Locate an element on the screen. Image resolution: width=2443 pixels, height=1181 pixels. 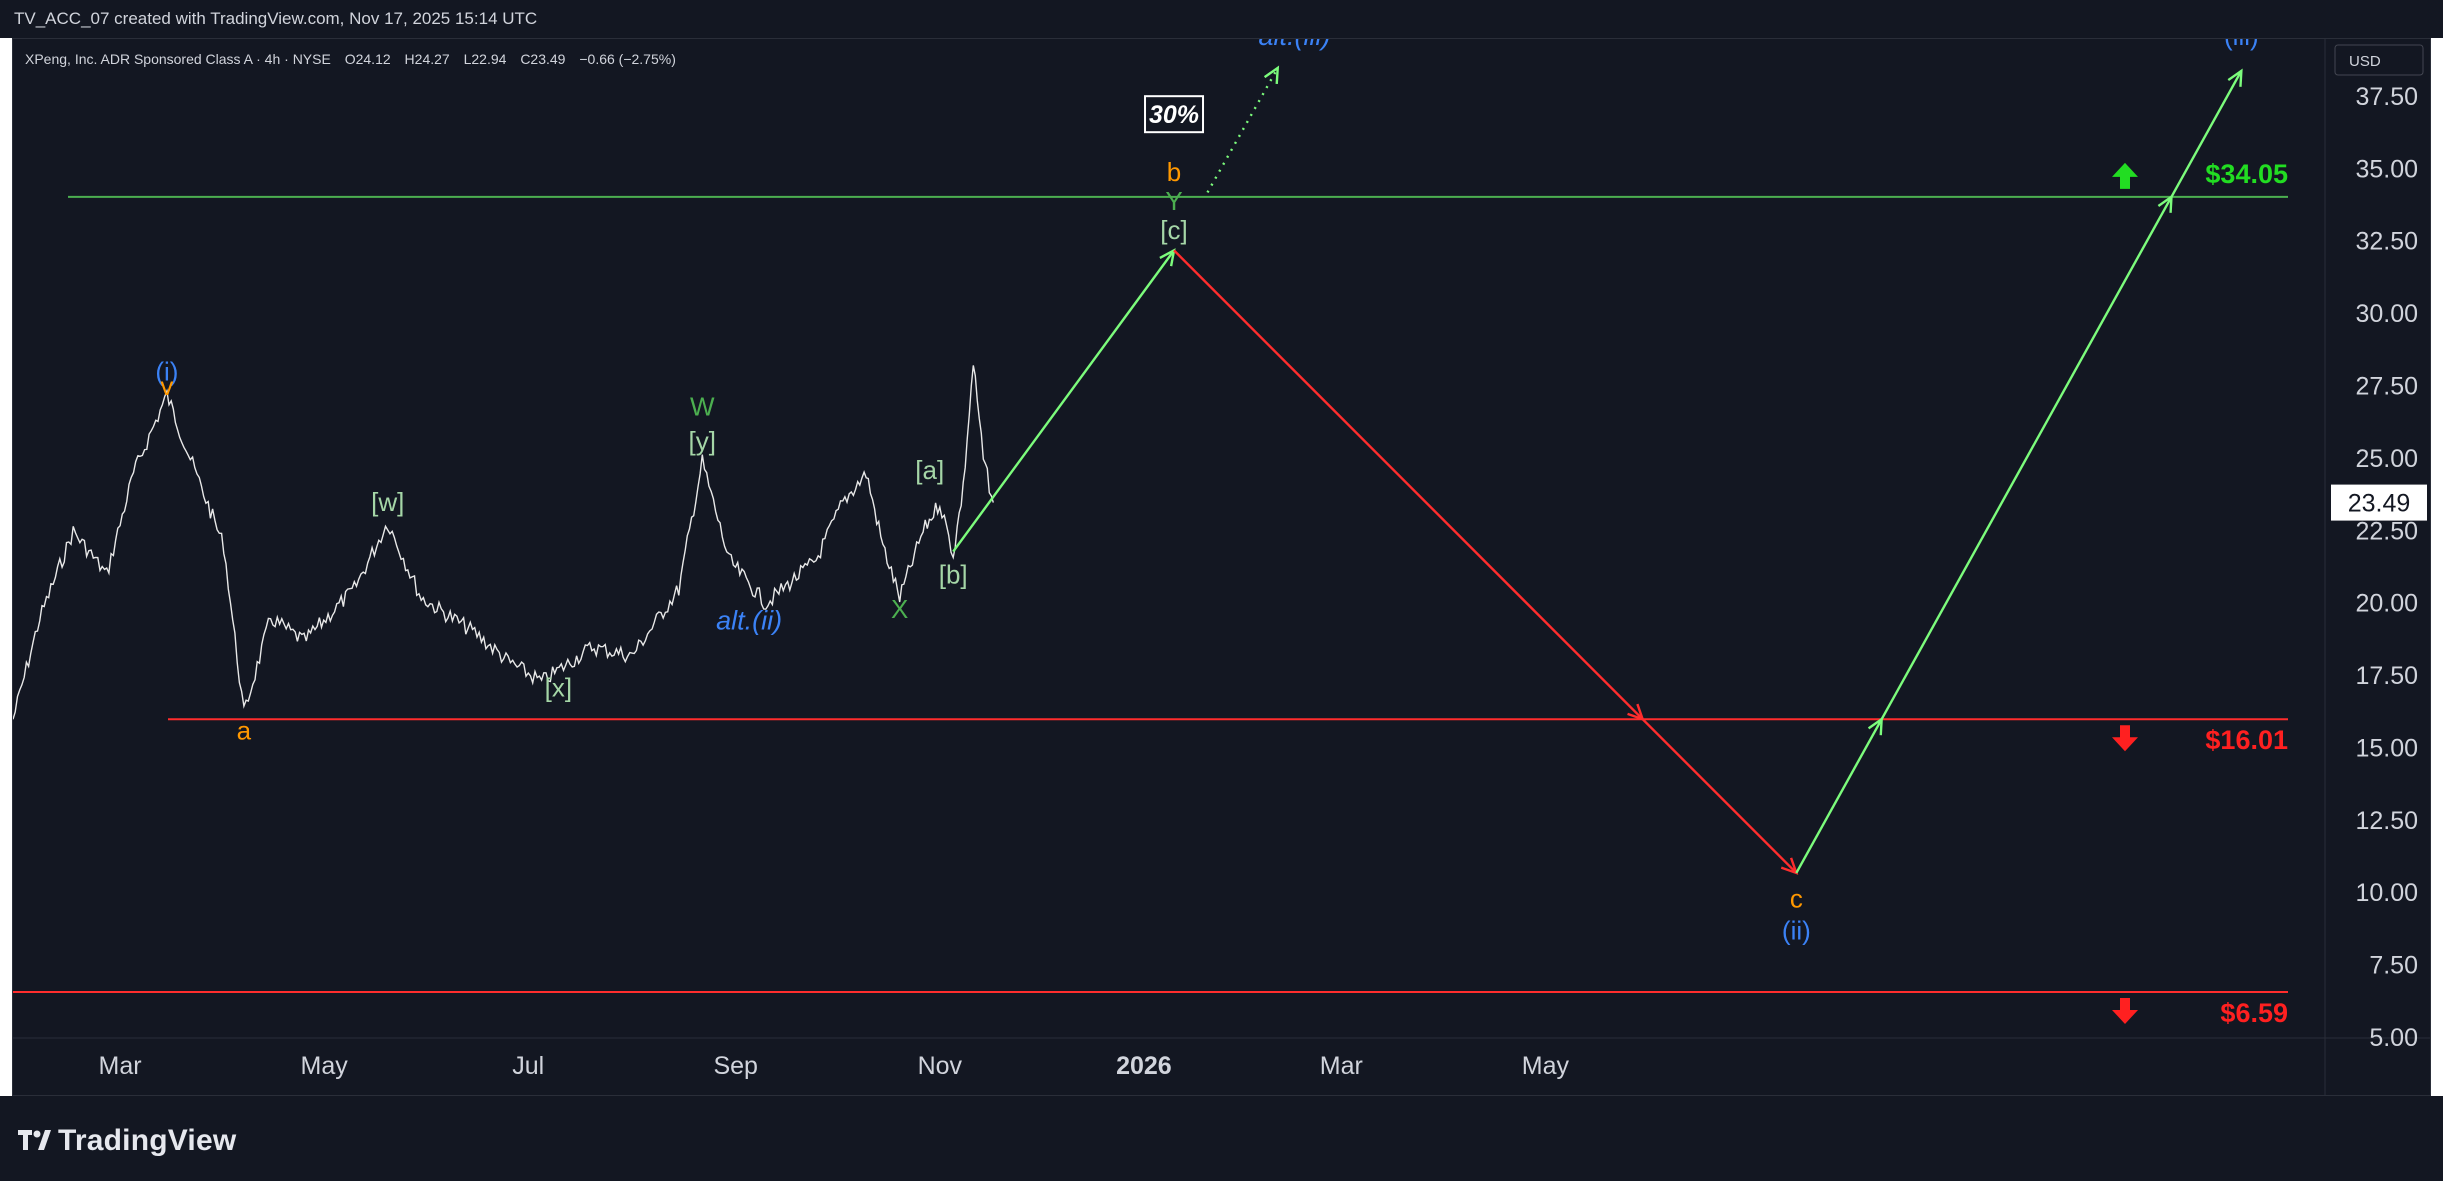
price-line is located at coordinates (503, 542).